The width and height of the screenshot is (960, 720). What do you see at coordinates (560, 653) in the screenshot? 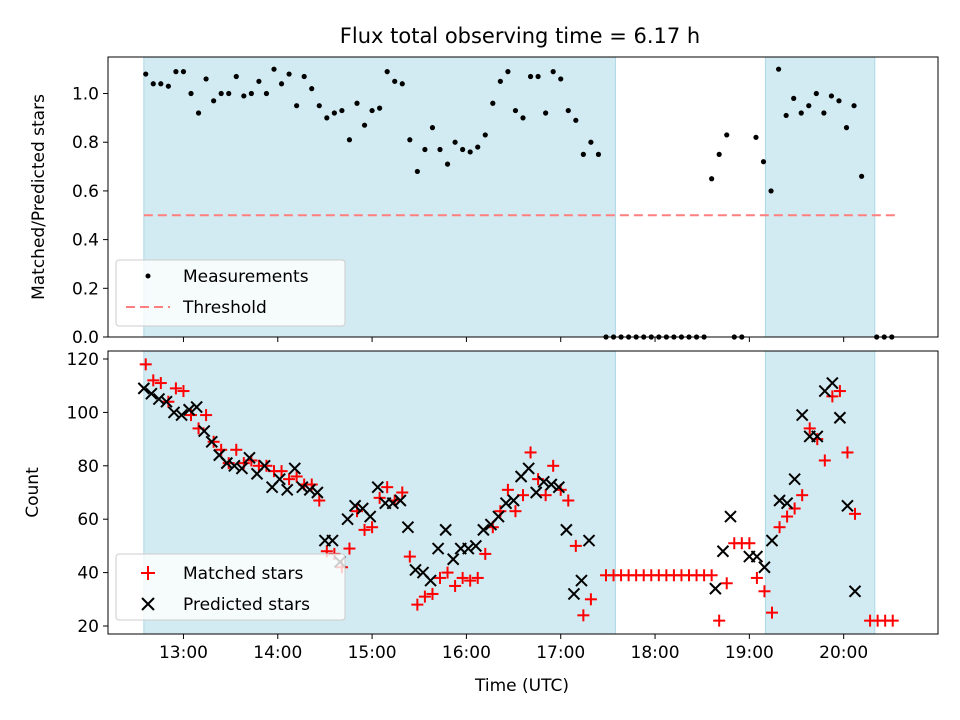
I see `x-tick-label: 17:00` at bounding box center [560, 653].